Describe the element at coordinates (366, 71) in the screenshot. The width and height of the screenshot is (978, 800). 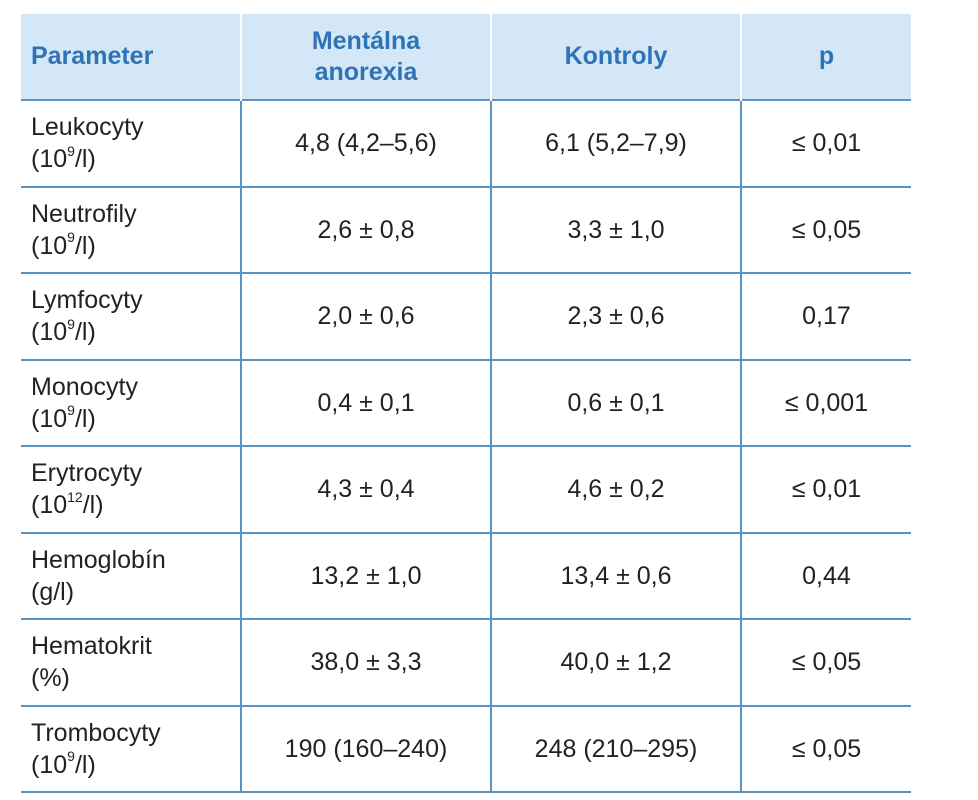
I see `header-mentalna-anorexia-line2: anorexia` at that location.